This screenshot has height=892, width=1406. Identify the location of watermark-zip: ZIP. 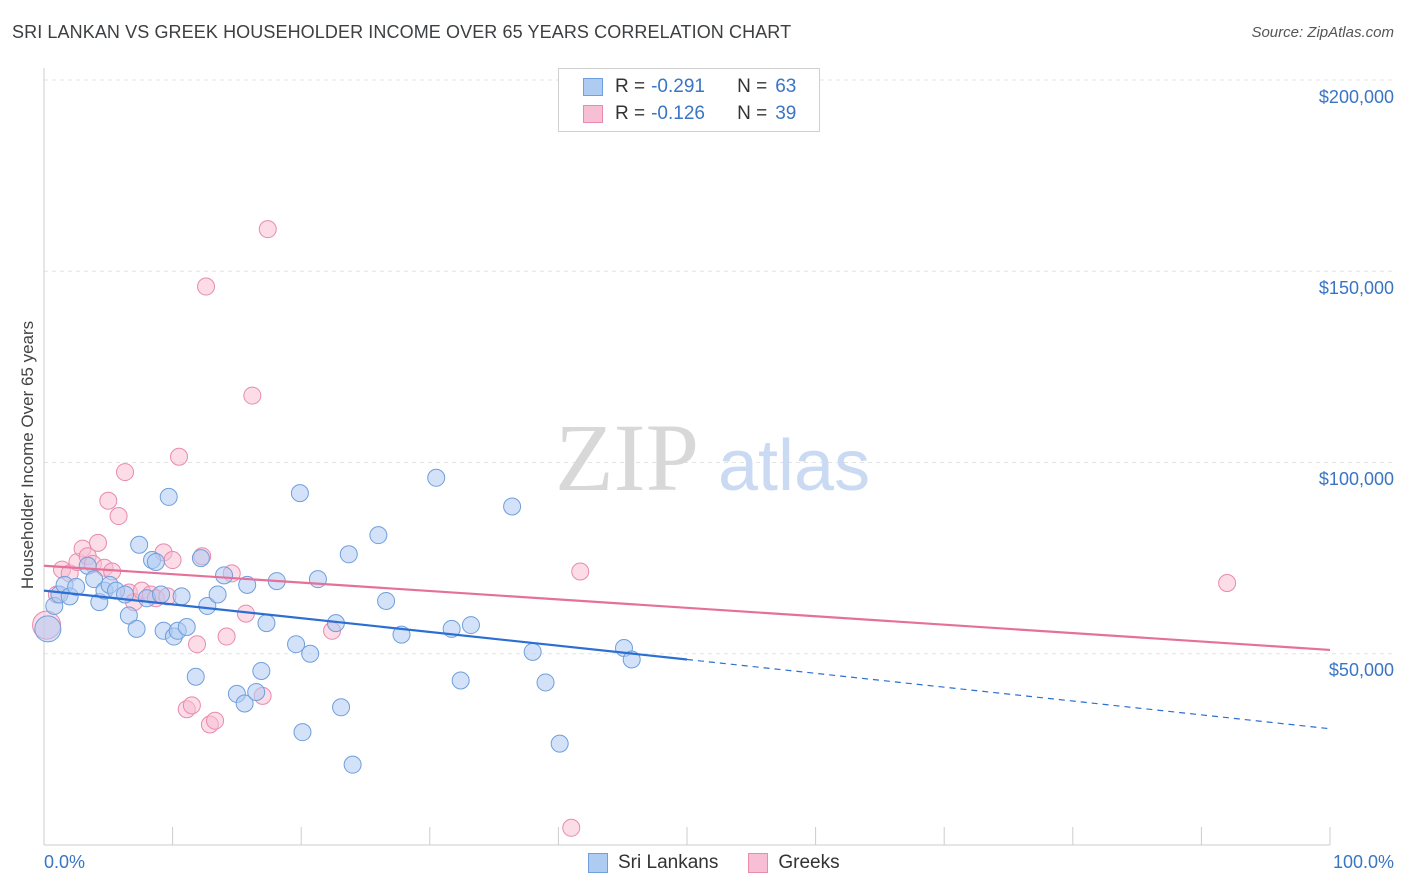
(627, 457).